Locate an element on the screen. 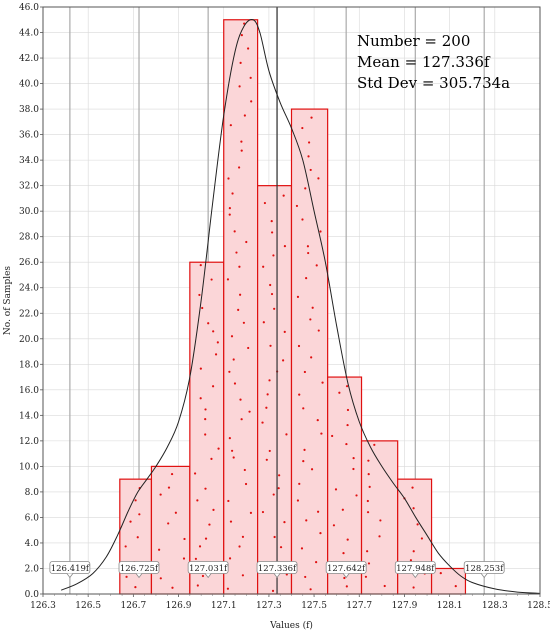 The image size is (550, 634). sigma-marker-label: 128.253f is located at coordinates (484, 569).